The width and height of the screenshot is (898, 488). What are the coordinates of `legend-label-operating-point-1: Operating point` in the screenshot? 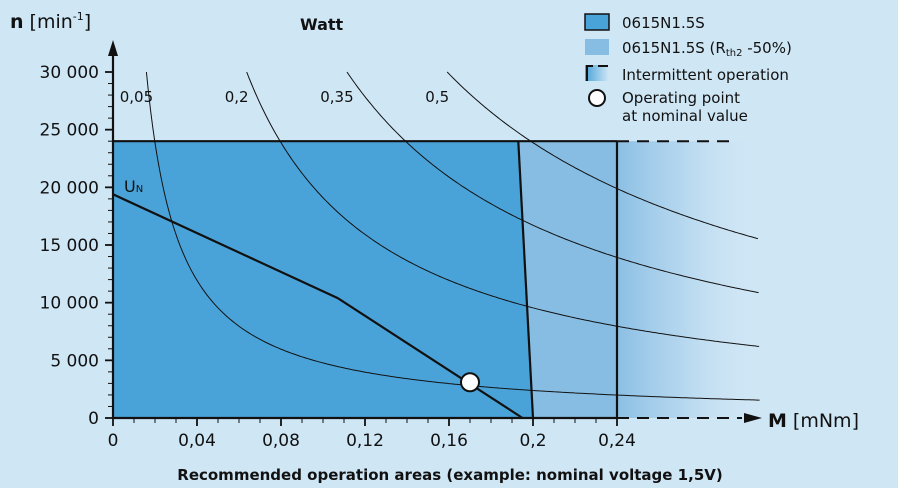 It's located at (681, 98).